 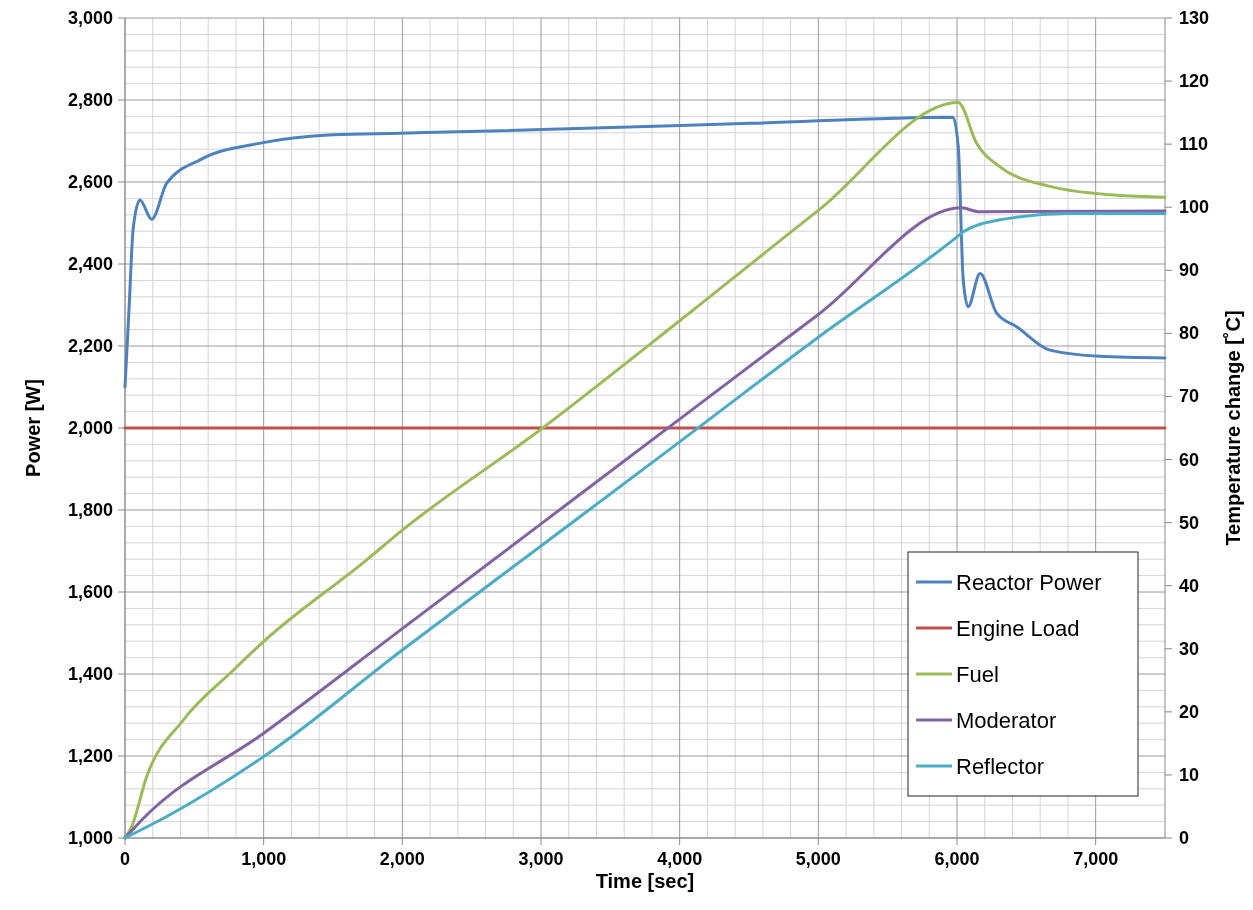 I want to click on y2-tick-label: 110, so click(x=1194, y=144).